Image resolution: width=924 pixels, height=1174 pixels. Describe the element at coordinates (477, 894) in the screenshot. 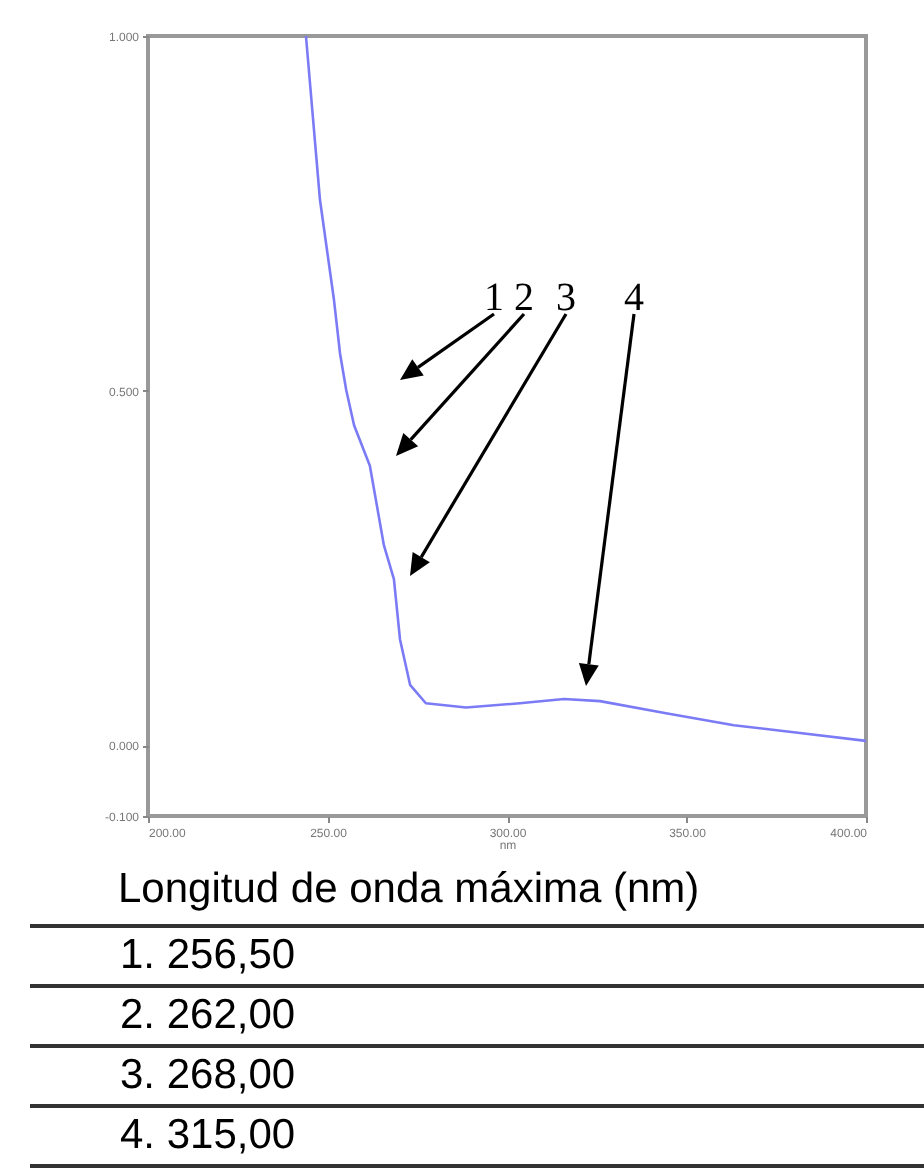

I see `text: Longitud de onda máxima (nm)` at that location.